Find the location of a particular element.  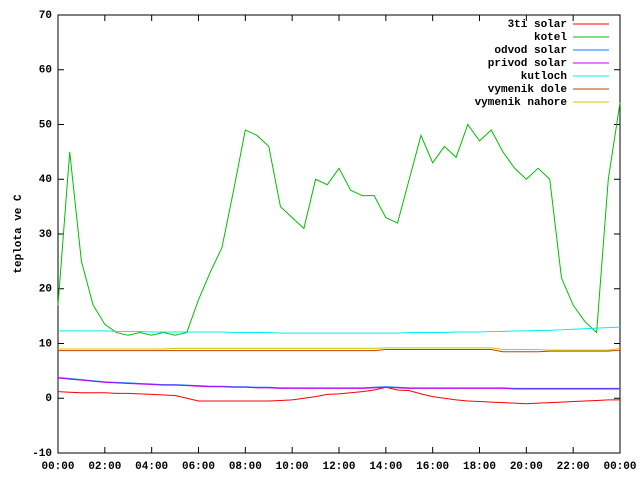

legend-label: vymenik dole is located at coordinates (528, 90).